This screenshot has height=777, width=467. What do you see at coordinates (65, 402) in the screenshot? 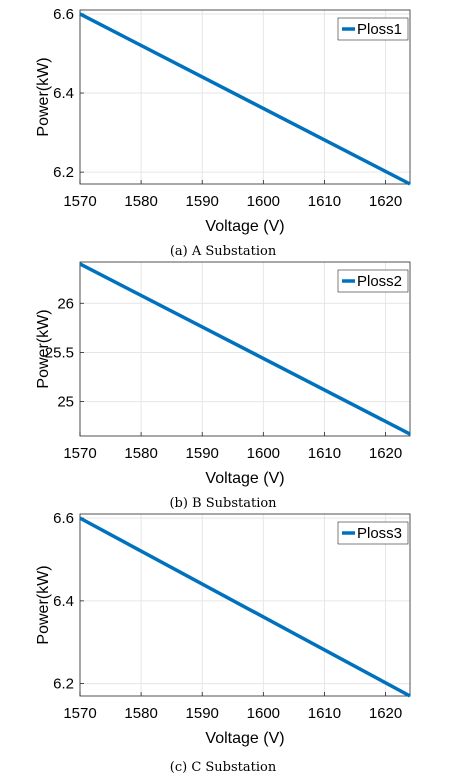
I see `y-tick-label: 25` at bounding box center [65, 402].